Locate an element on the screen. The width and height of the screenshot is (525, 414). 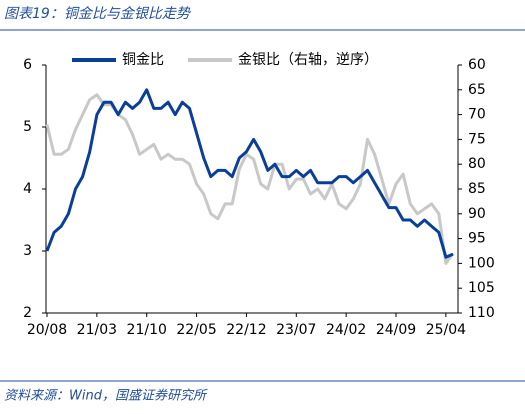
x-tick-label: 23/07 is located at coordinates (296, 330).